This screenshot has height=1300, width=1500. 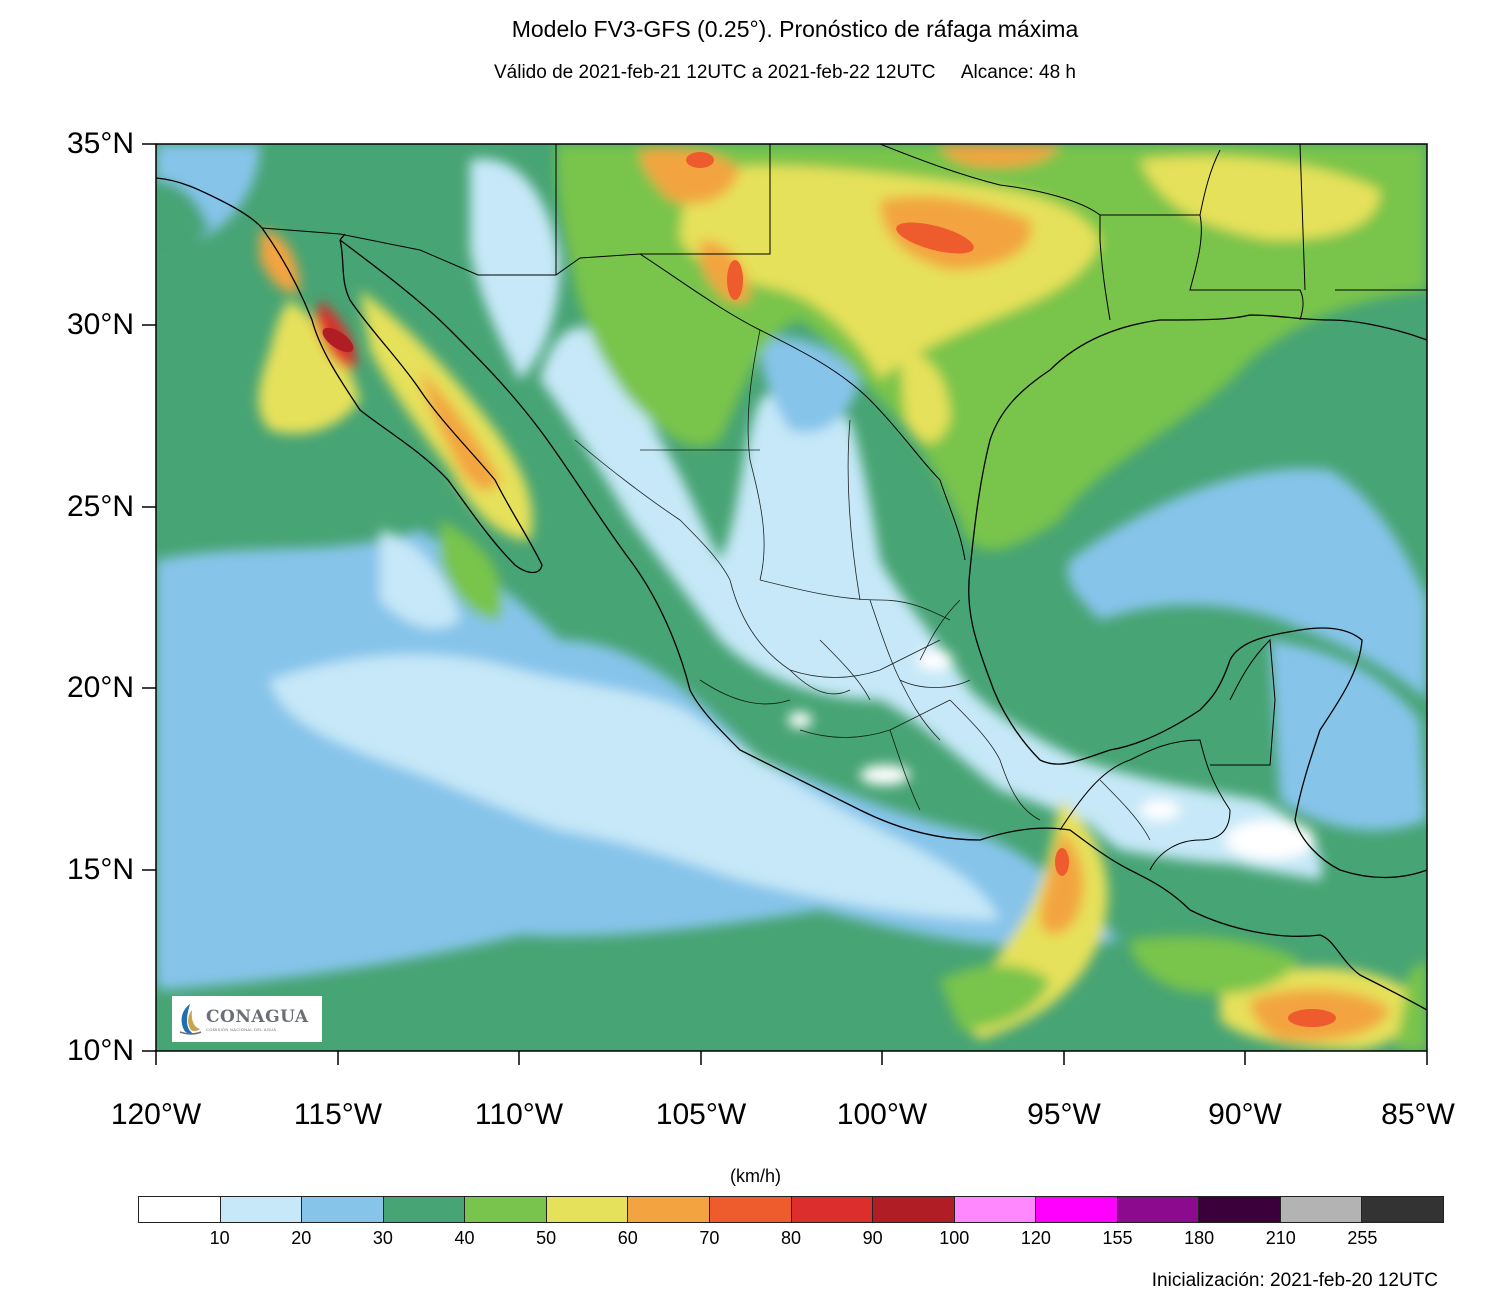 What do you see at coordinates (755, 1176) in the screenshot?
I see `colorbar-units: (km/h)` at bounding box center [755, 1176].